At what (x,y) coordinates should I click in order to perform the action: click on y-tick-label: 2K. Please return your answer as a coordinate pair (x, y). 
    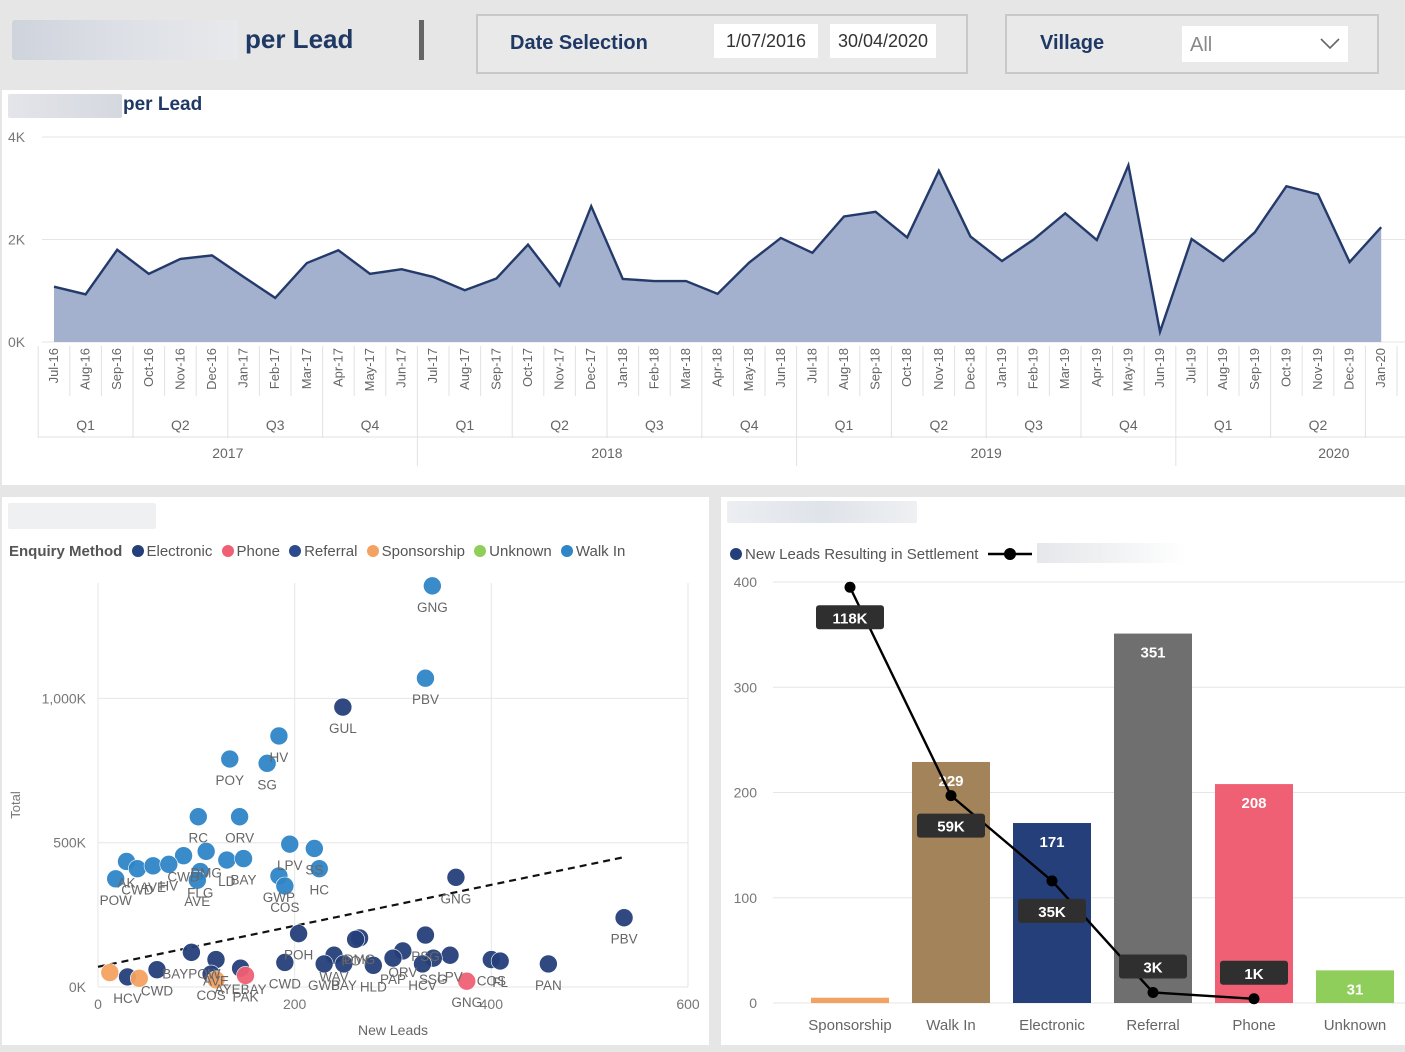
    Looking at the image, I should click on (17, 240).